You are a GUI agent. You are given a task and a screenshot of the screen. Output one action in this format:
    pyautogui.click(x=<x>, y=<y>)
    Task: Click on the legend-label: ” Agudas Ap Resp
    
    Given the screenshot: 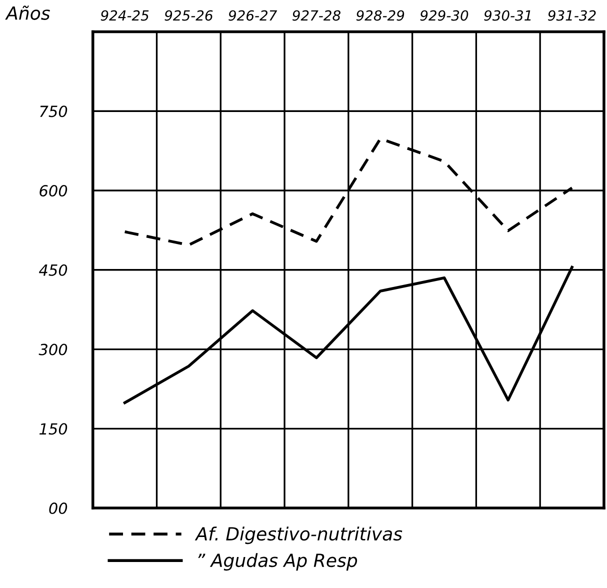 What is the action you would take?
    pyautogui.click(x=278, y=562)
    